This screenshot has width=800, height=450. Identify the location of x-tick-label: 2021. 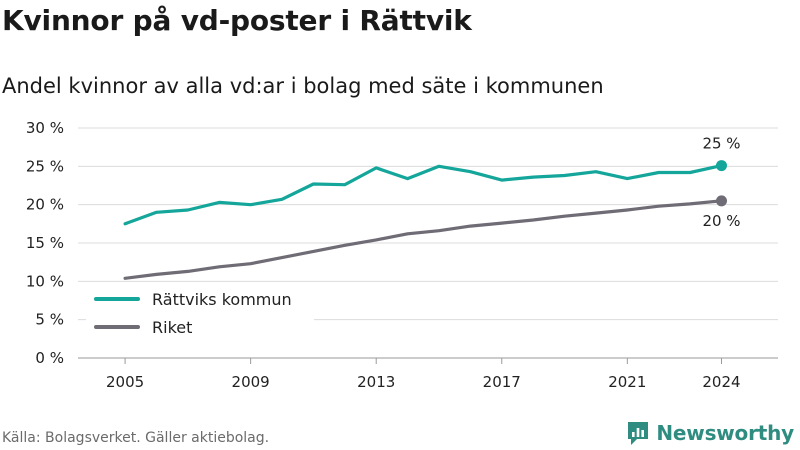
(627, 382).